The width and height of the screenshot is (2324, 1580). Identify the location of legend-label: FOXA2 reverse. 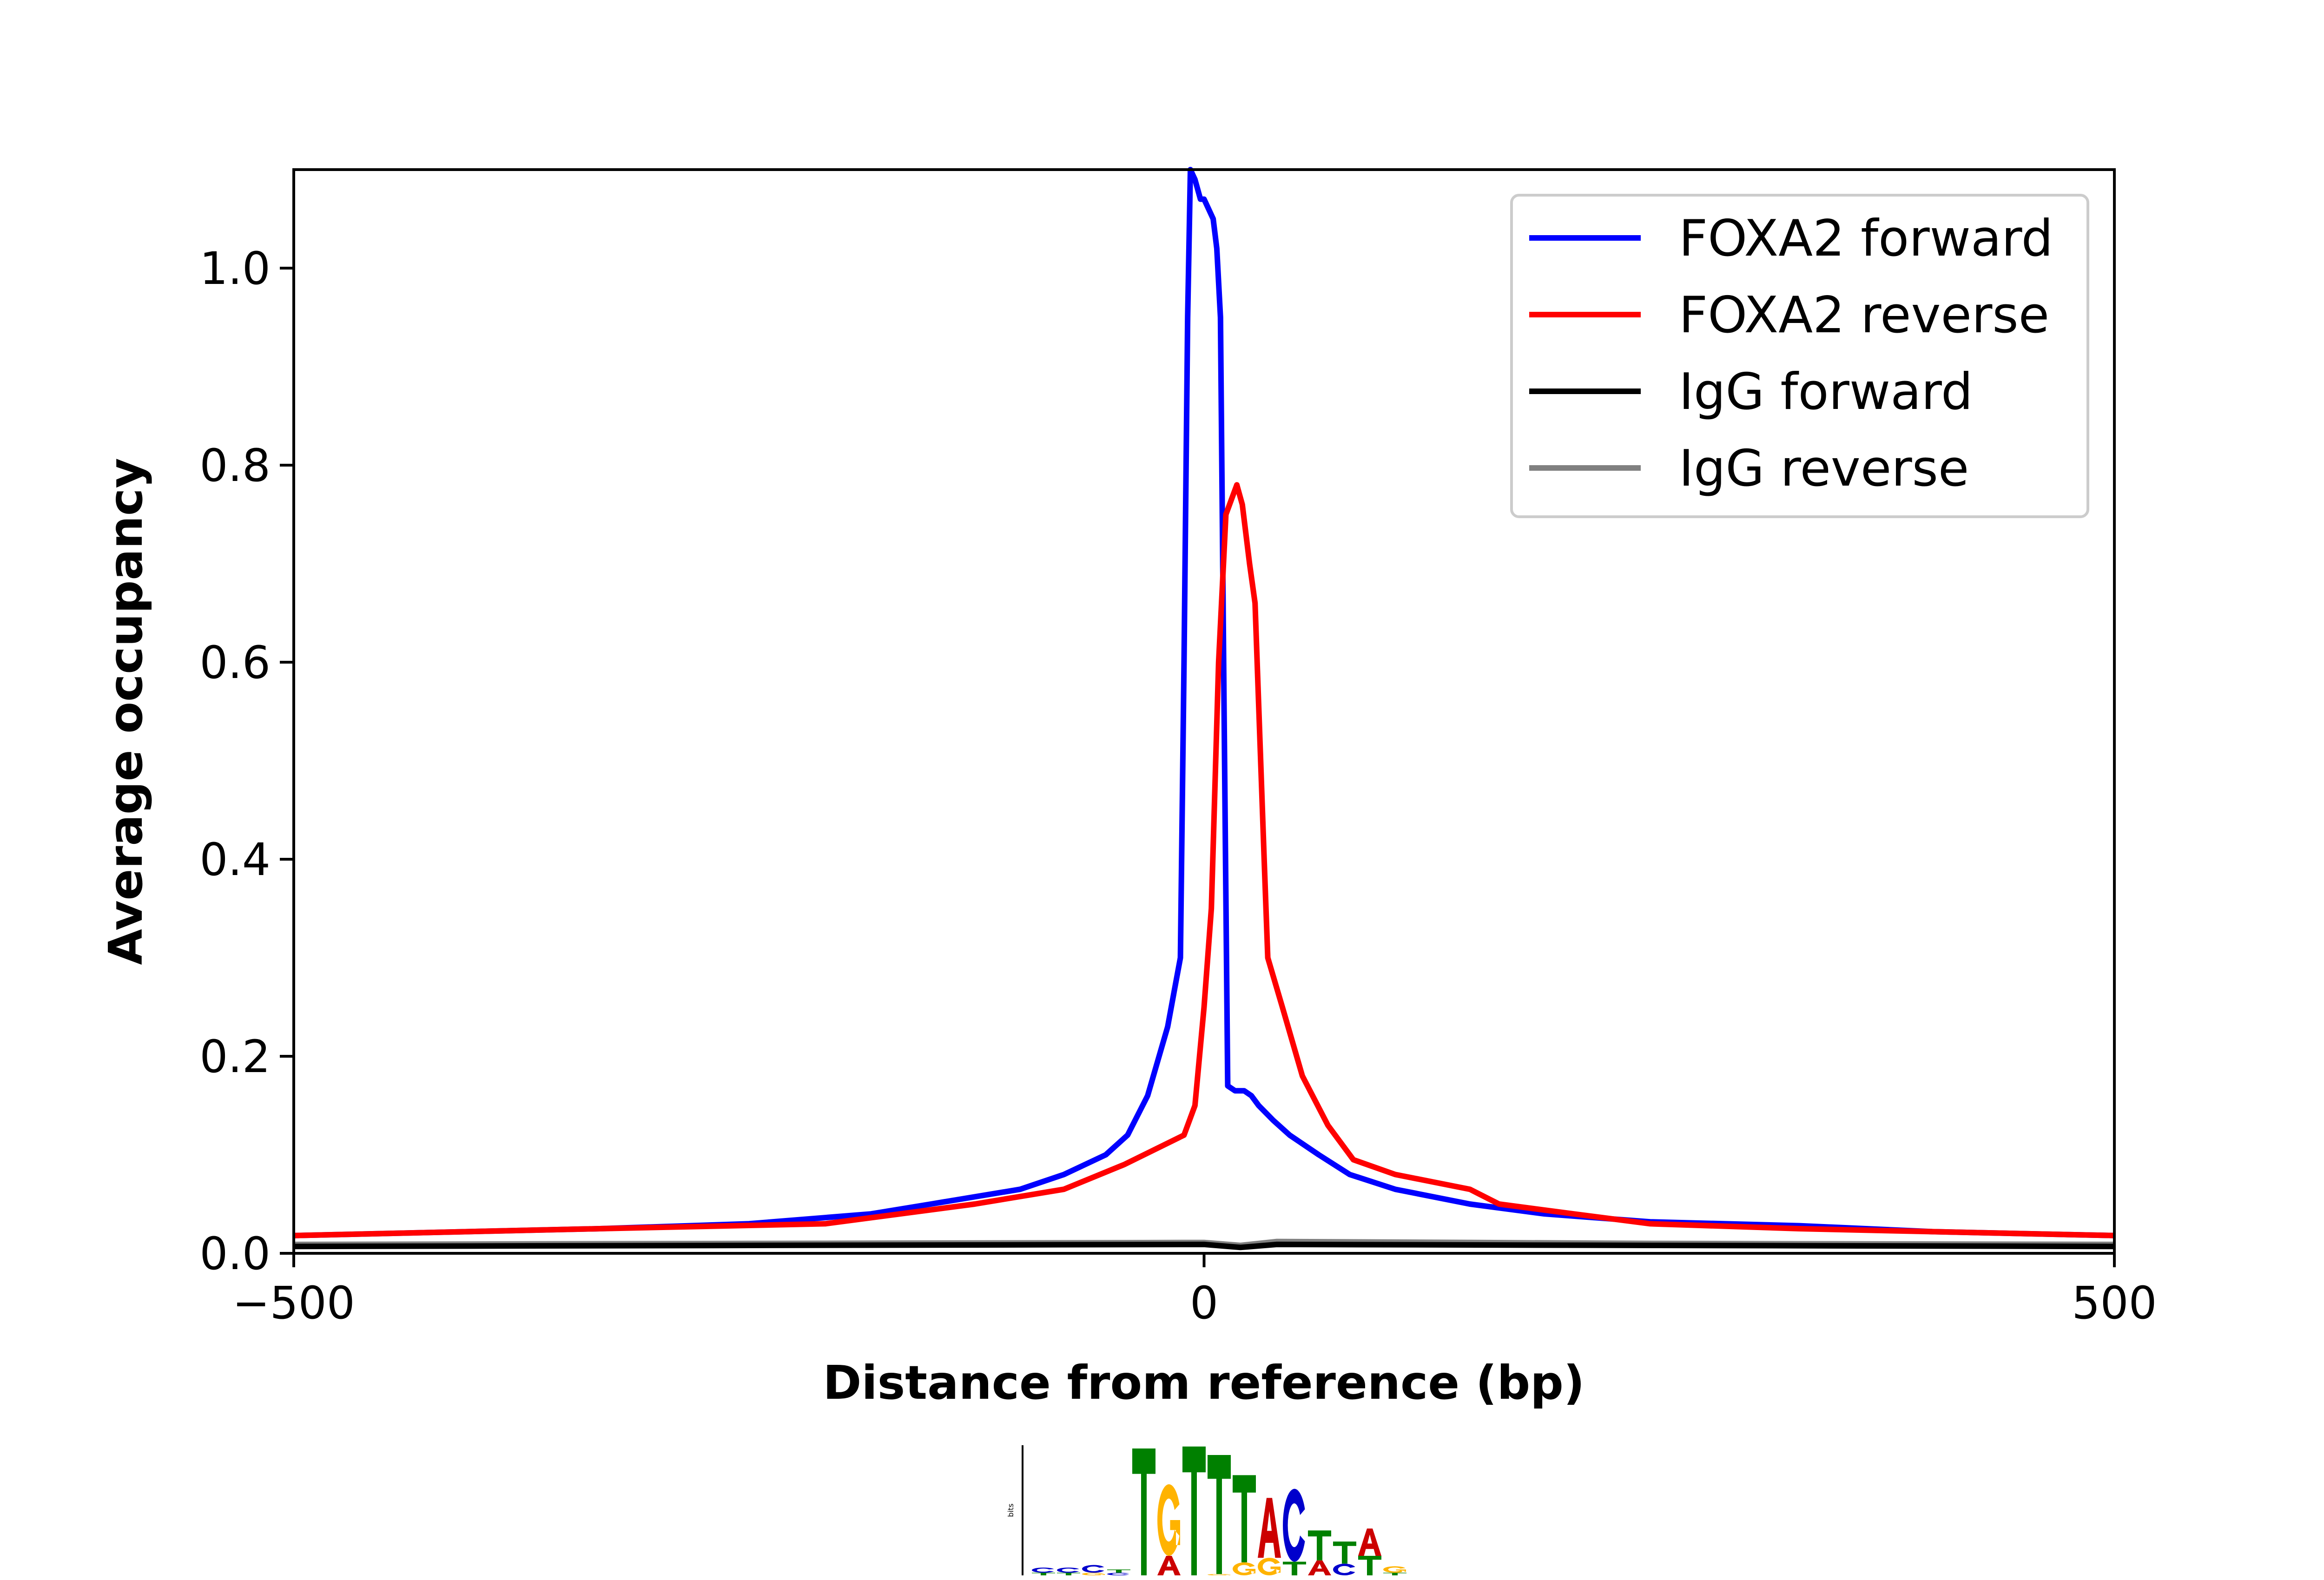
(1864, 315).